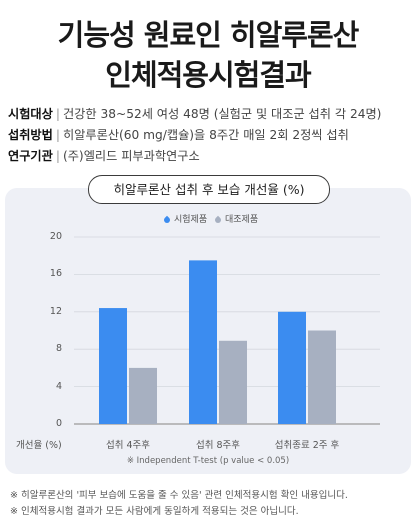  I want to click on y-tick-label: 4, so click(58, 386).